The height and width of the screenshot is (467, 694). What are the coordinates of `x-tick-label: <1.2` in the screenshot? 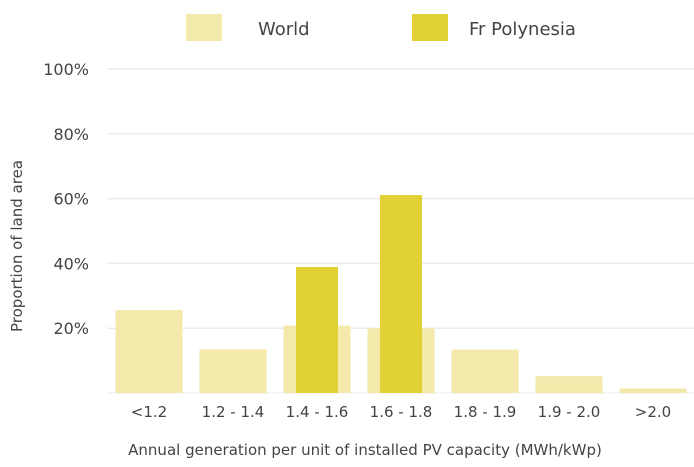 It's located at (149, 412).